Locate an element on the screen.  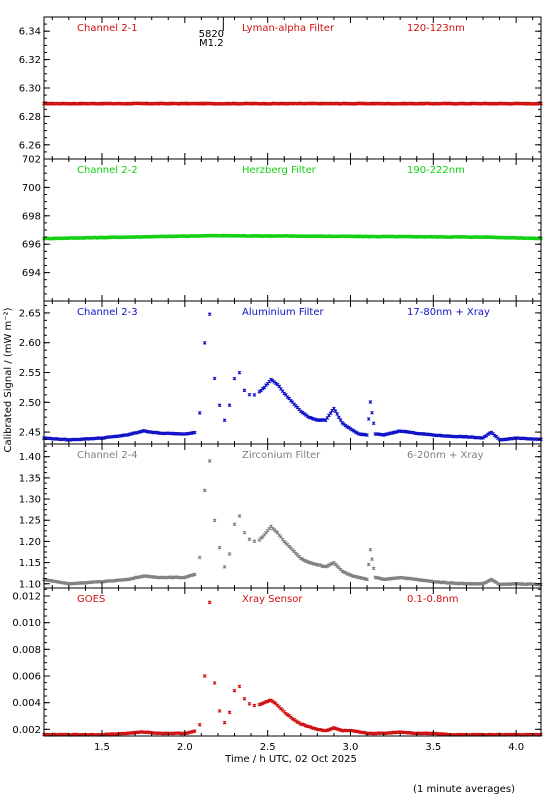
y-tick-label: 0.008 is located at coordinates (26, 650).